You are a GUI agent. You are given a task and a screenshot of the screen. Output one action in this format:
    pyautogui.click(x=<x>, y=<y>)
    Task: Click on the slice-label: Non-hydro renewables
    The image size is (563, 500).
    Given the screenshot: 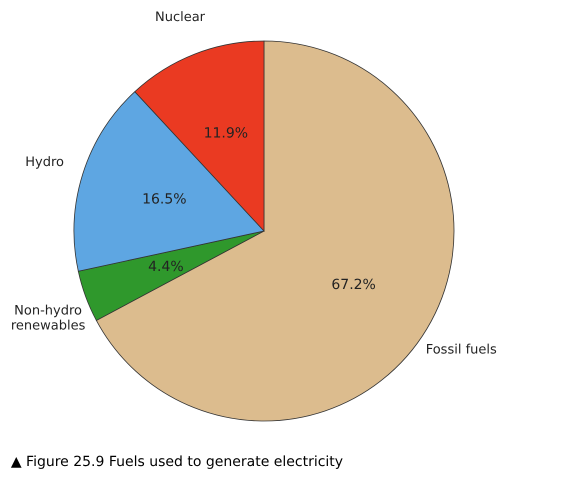 What is the action you would take?
    pyautogui.click(x=48, y=318)
    